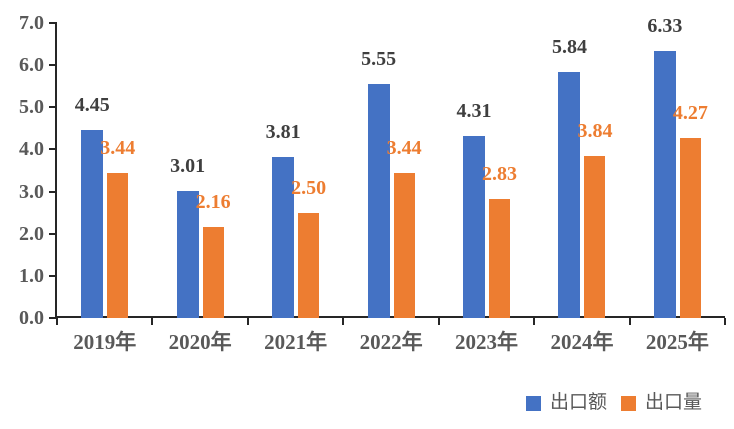 The width and height of the screenshot is (734, 429). I want to click on legend-swatch-export-value-icon, so click(533, 403).